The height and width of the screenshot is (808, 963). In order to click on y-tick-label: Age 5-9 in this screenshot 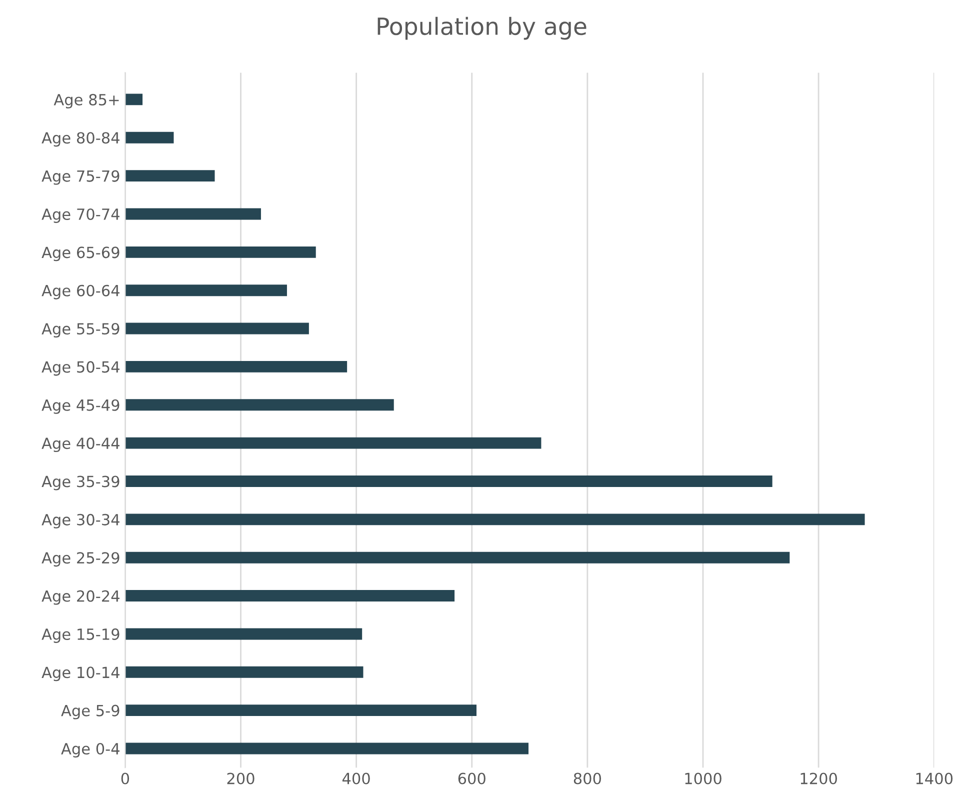, I will do `click(90, 712)`.